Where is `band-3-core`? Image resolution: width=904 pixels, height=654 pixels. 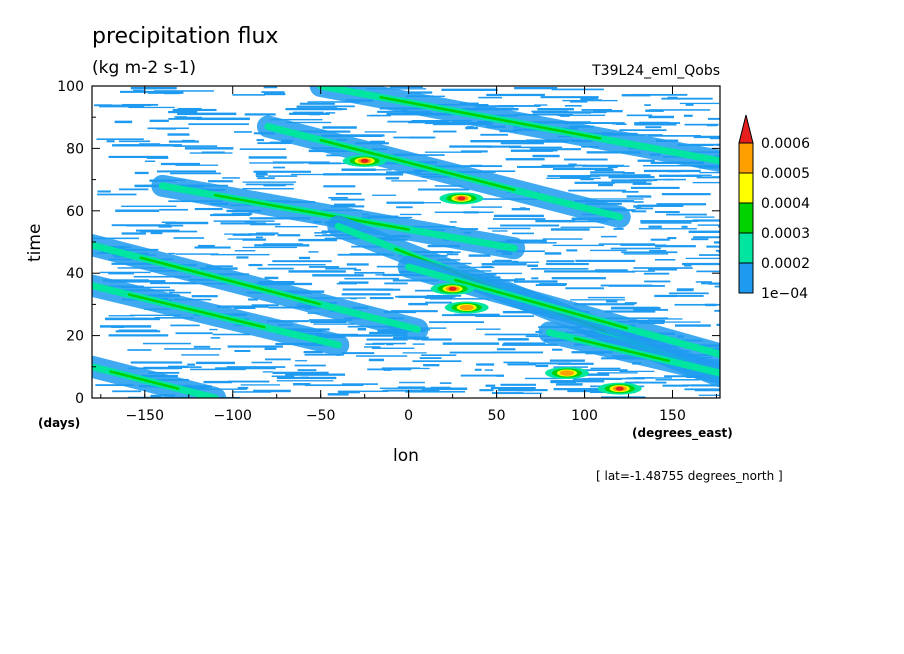
band-3-core is located at coordinates (311, 212).